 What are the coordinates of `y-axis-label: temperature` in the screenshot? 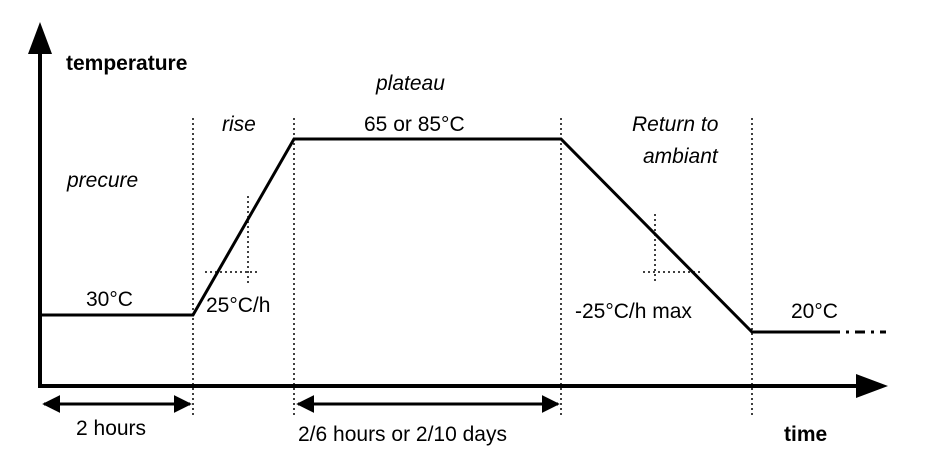 It's located at (126, 63).